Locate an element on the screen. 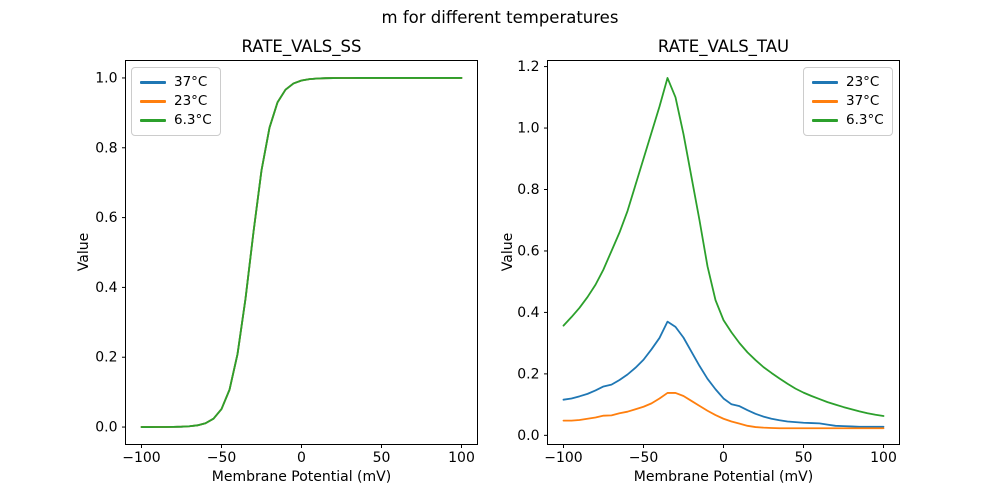 This screenshot has width=1000, height=500. subplot-tau-xlabel: Membrane Potential (mV) is located at coordinates (723, 477).